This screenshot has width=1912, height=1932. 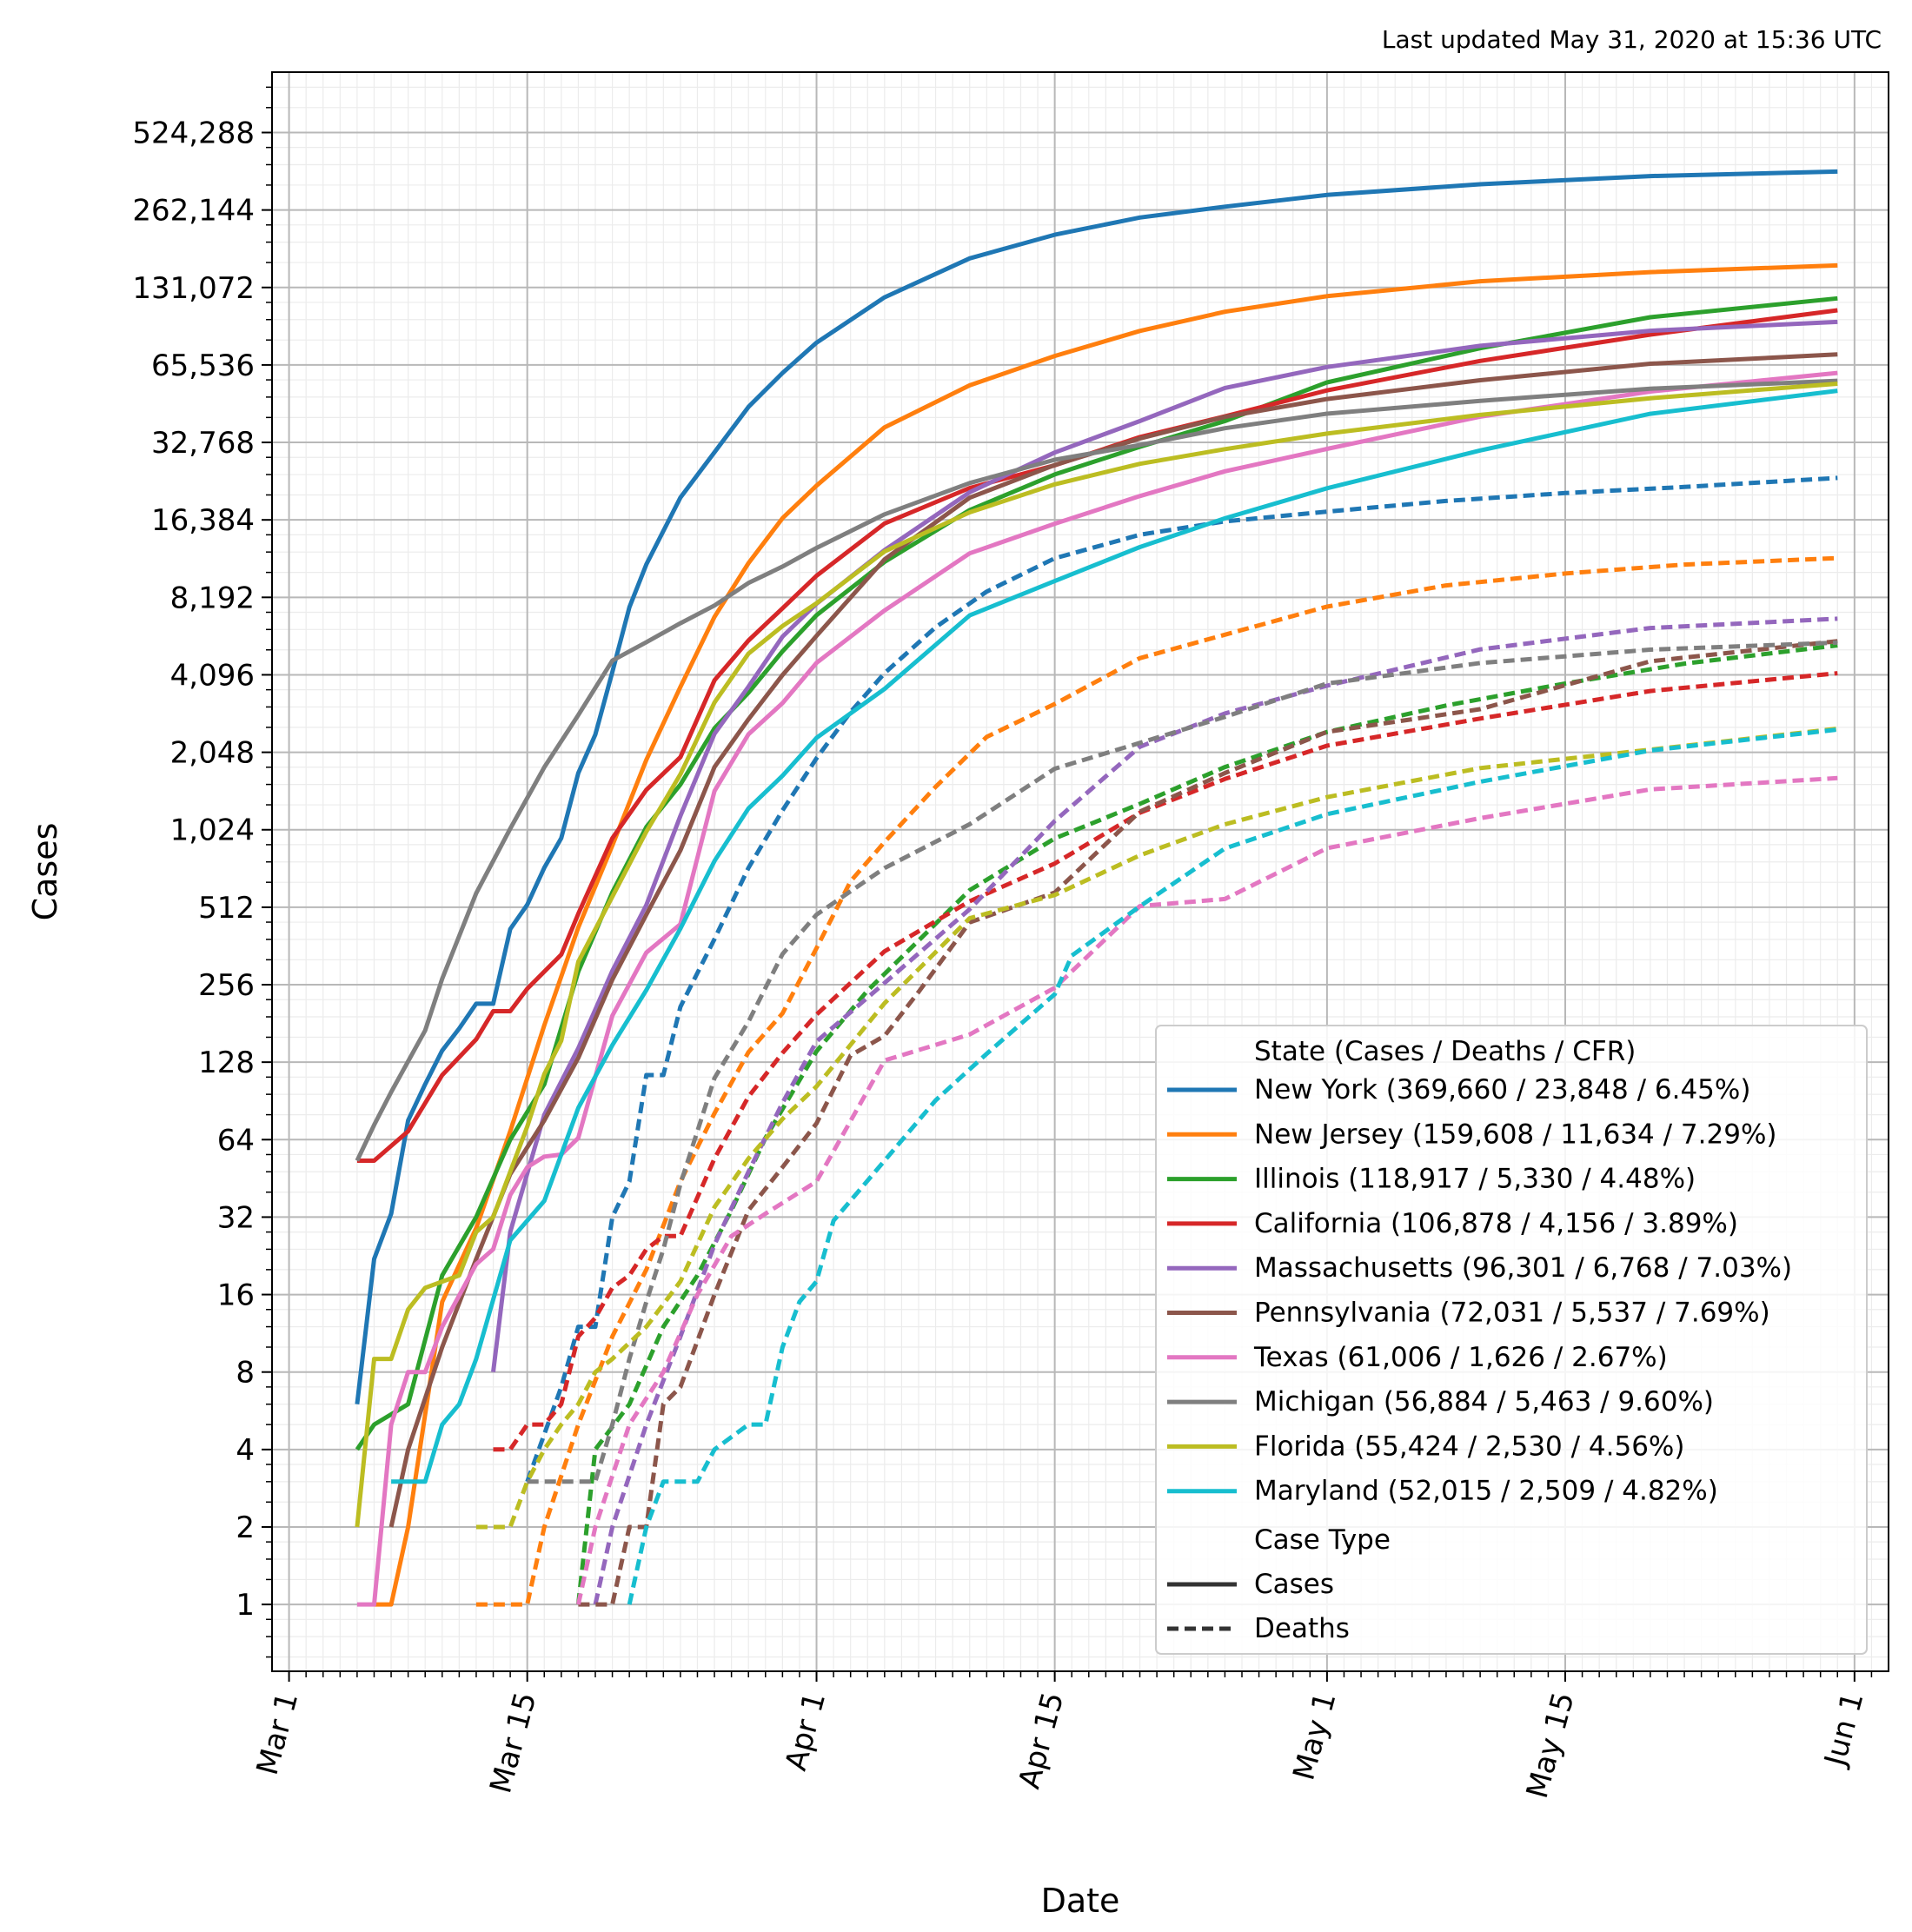 I want to click on legend-title: State (Cases / Deaths / CFR), so click(x=1445, y=1051).